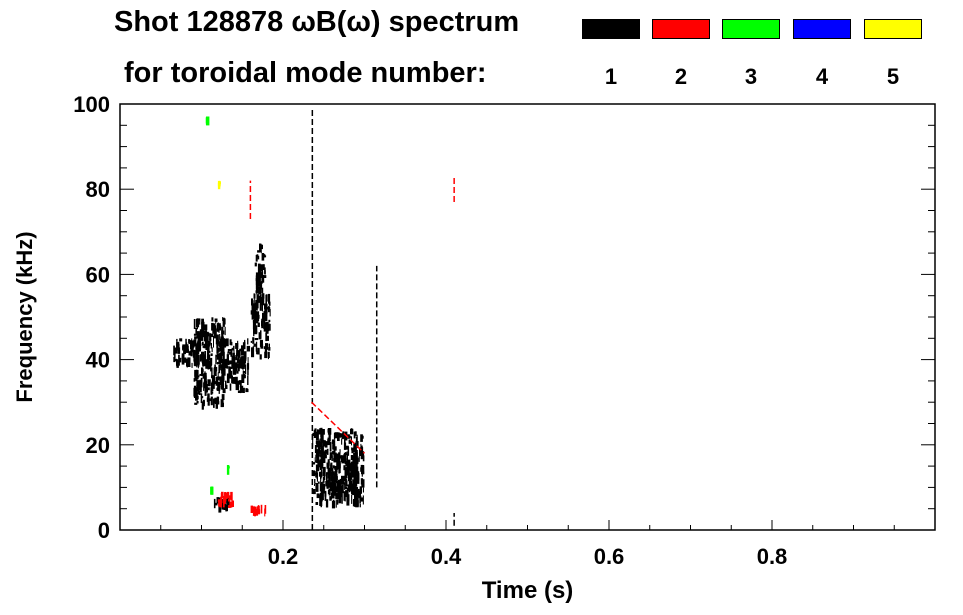 This screenshot has height=615, width=963. What do you see at coordinates (24, 316) in the screenshot?
I see `y-axis-label: Frequency (kHz)` at bounding box center [24, 316].